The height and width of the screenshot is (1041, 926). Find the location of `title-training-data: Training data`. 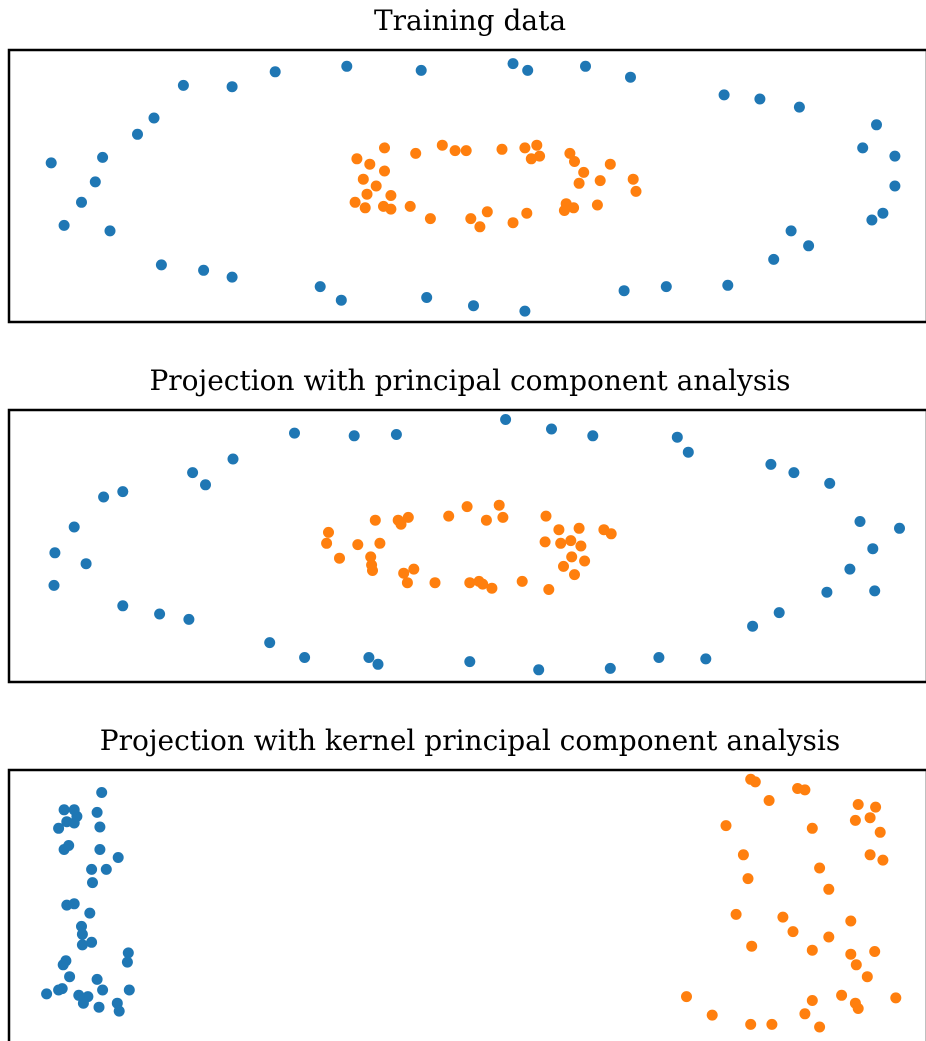

title-training-data: Training data is located at coordinates (470, 20).